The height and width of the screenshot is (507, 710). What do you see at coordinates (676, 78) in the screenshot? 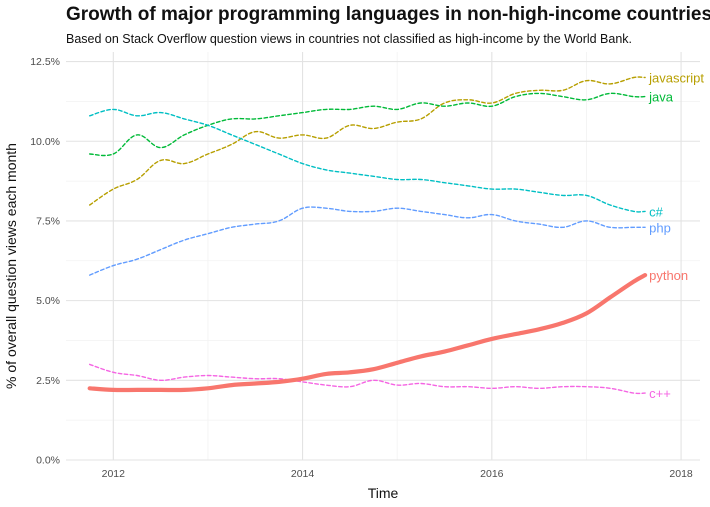
I see `series-label-javascript: javascript` at bounding box center [676, 78].